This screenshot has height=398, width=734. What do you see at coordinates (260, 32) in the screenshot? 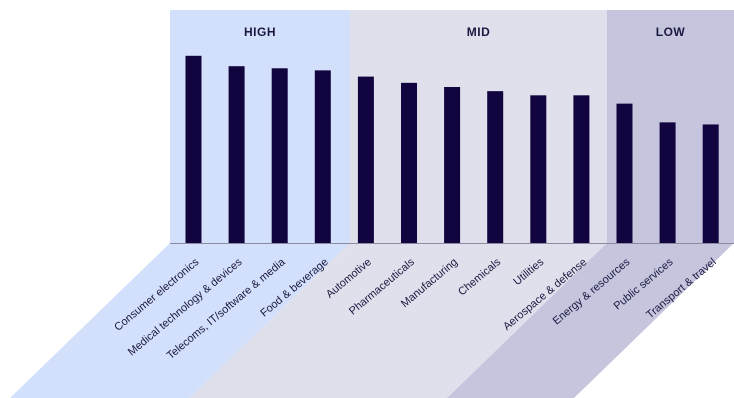
I see `band-label-high: HIGH` at bounding box center [260, 32].